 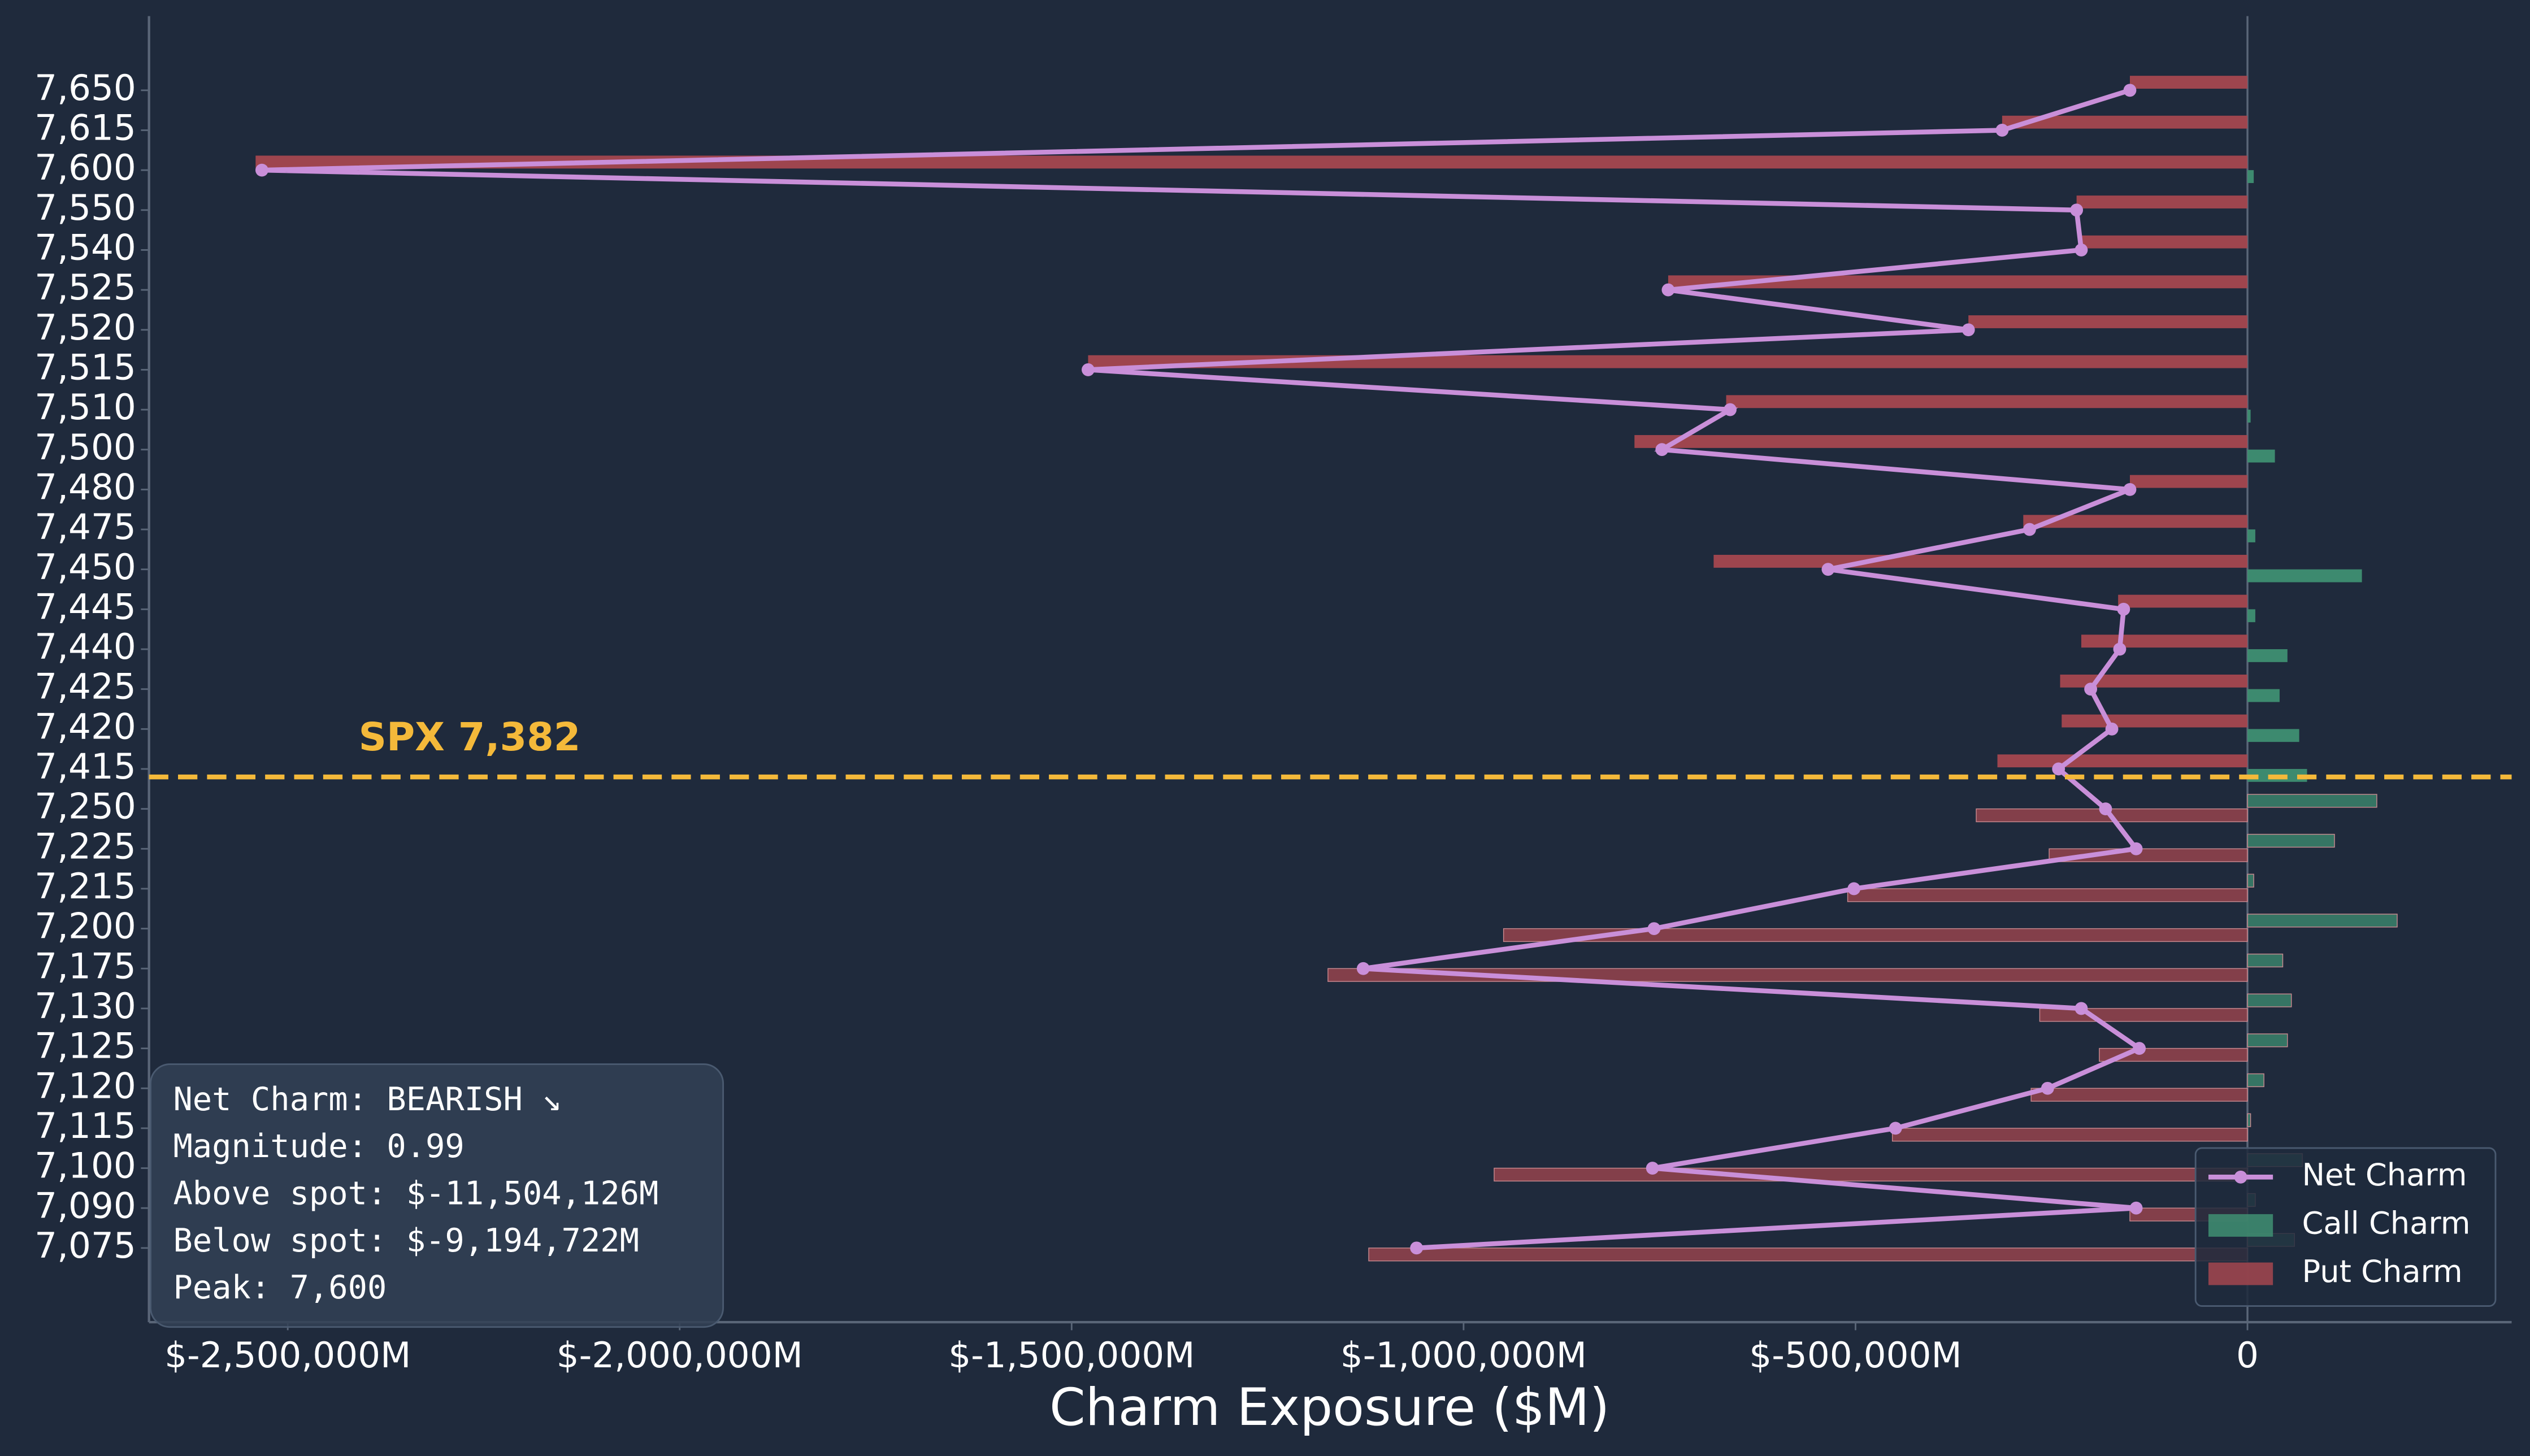 I want to click on info-text: Net Charm: BEARISH ↘, so click(x=367, y=1099).